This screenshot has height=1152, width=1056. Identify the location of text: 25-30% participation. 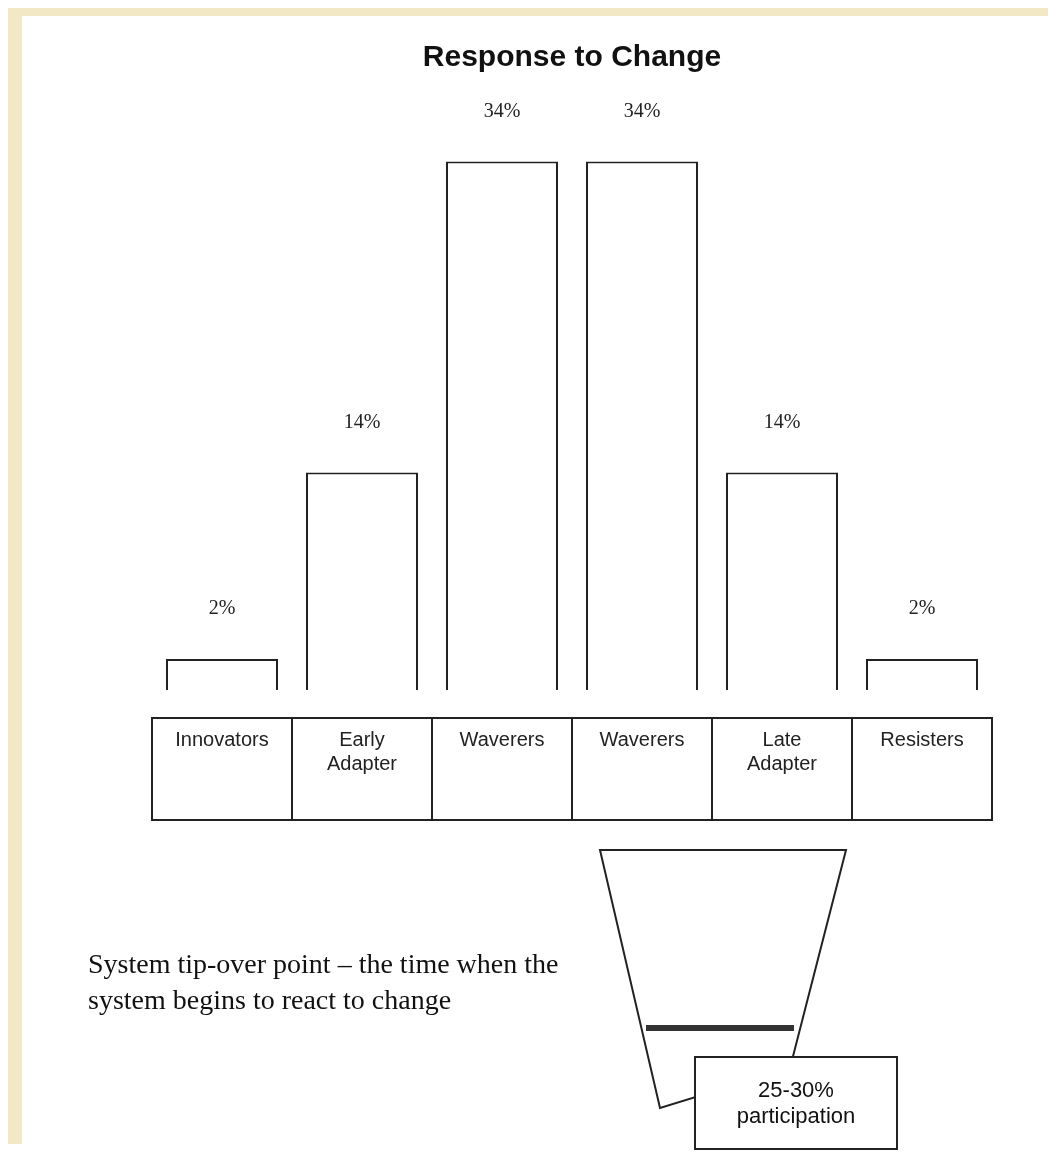
(796, 1103).